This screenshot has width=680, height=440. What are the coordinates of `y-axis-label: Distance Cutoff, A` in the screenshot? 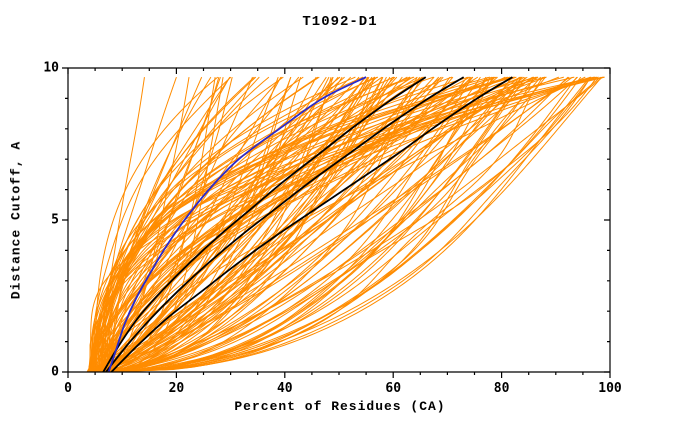 It's located at (16, 220).